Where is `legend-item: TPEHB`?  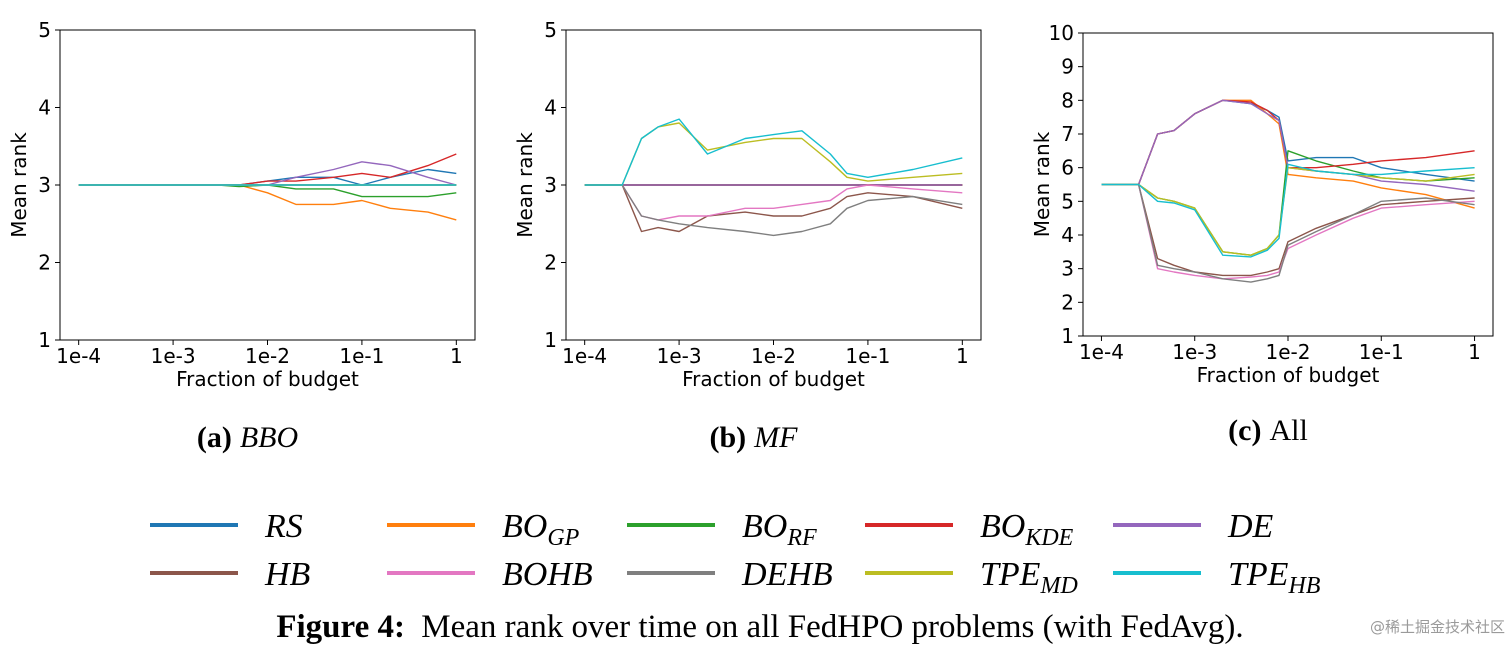
legend-item: TPEHB is located at coordinates (1217, 577).